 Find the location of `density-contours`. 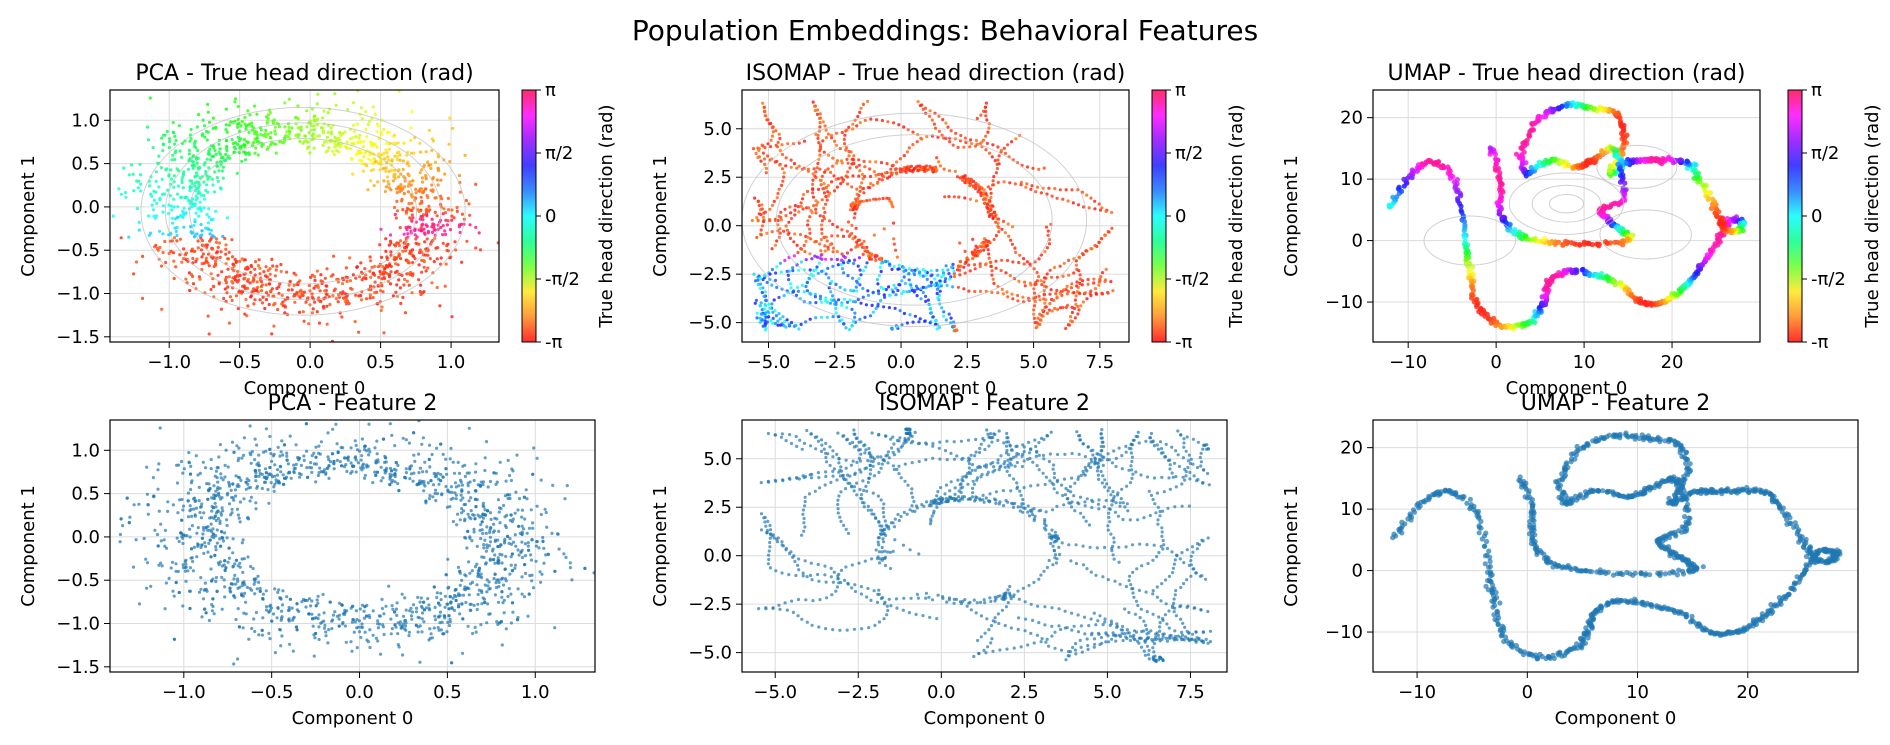

density-contours is located at coordinates (915, 219).